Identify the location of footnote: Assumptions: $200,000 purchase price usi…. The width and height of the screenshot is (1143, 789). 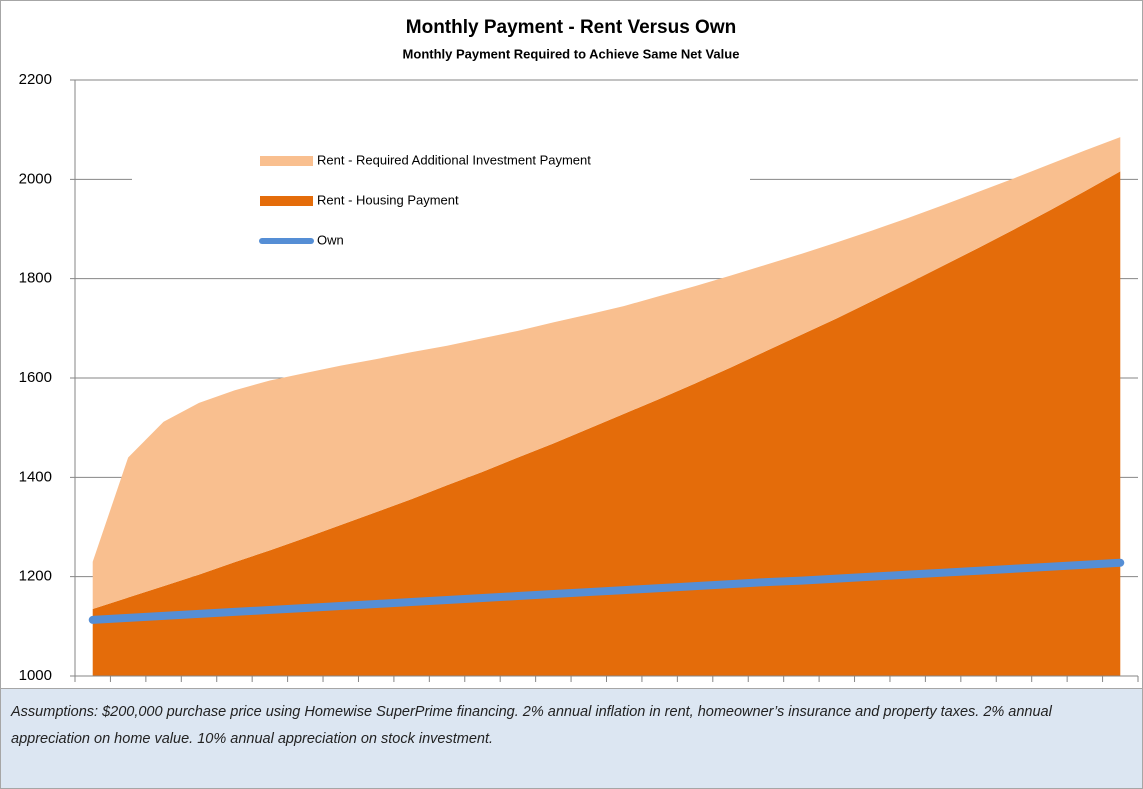
(571, 738).